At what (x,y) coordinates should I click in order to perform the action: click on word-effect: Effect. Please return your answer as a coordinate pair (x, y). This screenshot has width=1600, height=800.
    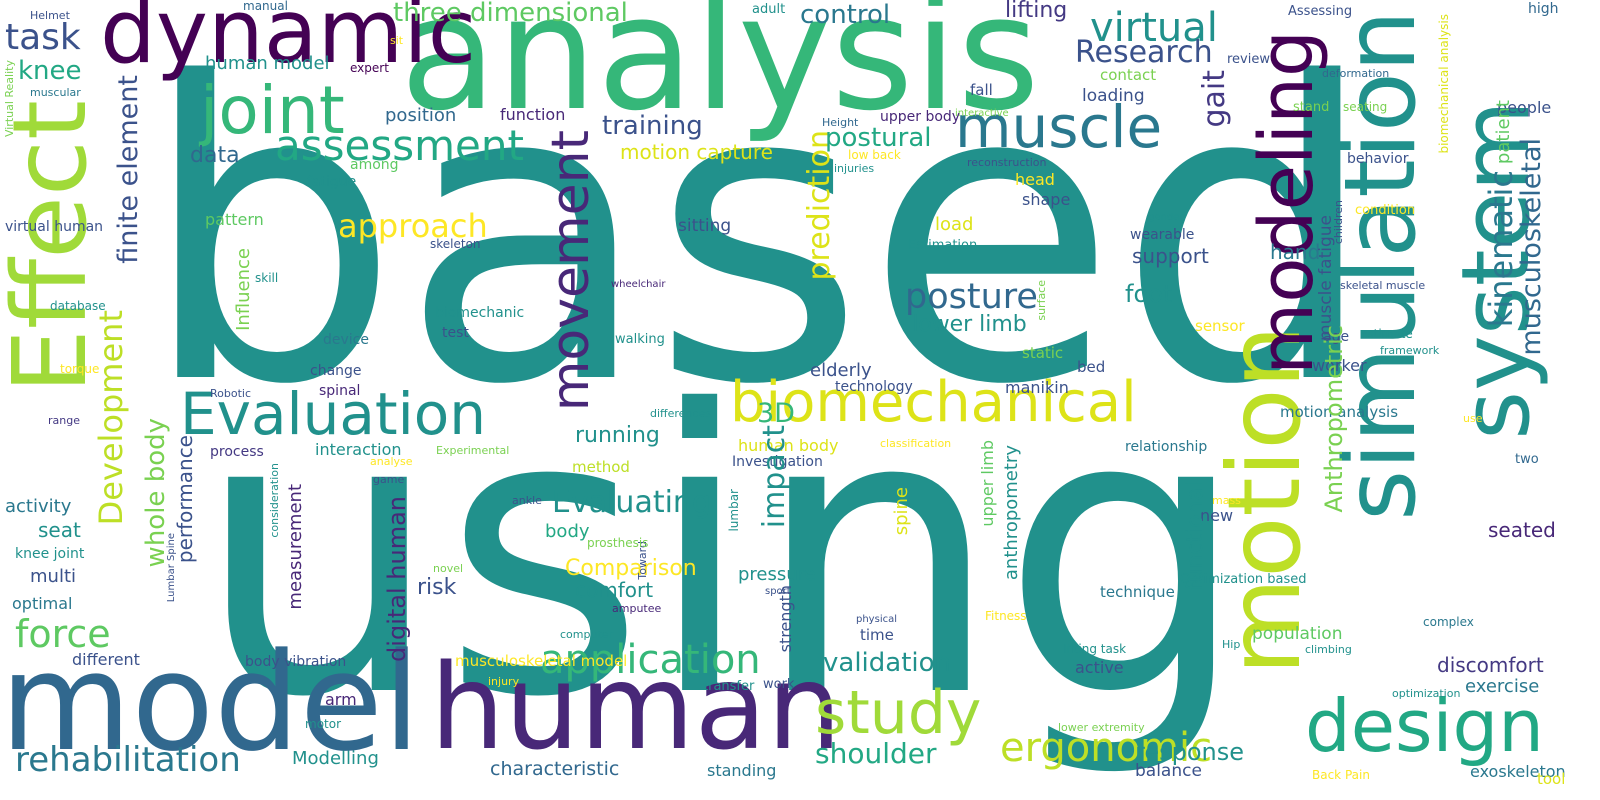
    Looking at the image, I should click on (55, 247).